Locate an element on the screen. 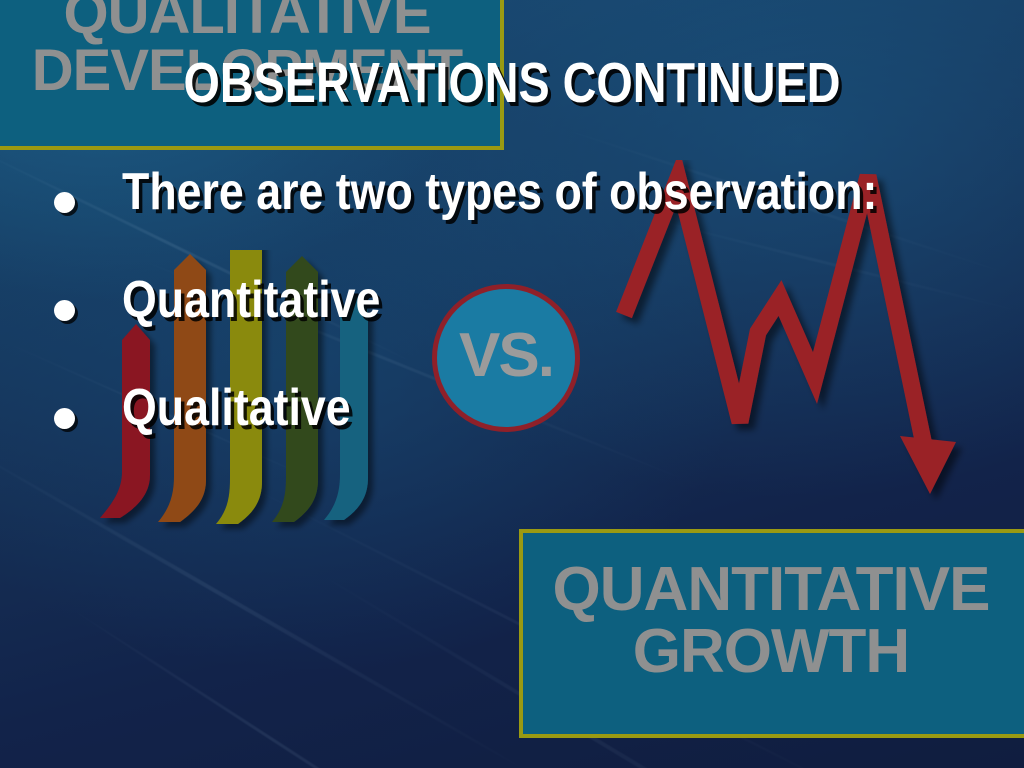  downtrend-polyline is located at coordinates (775, 301).